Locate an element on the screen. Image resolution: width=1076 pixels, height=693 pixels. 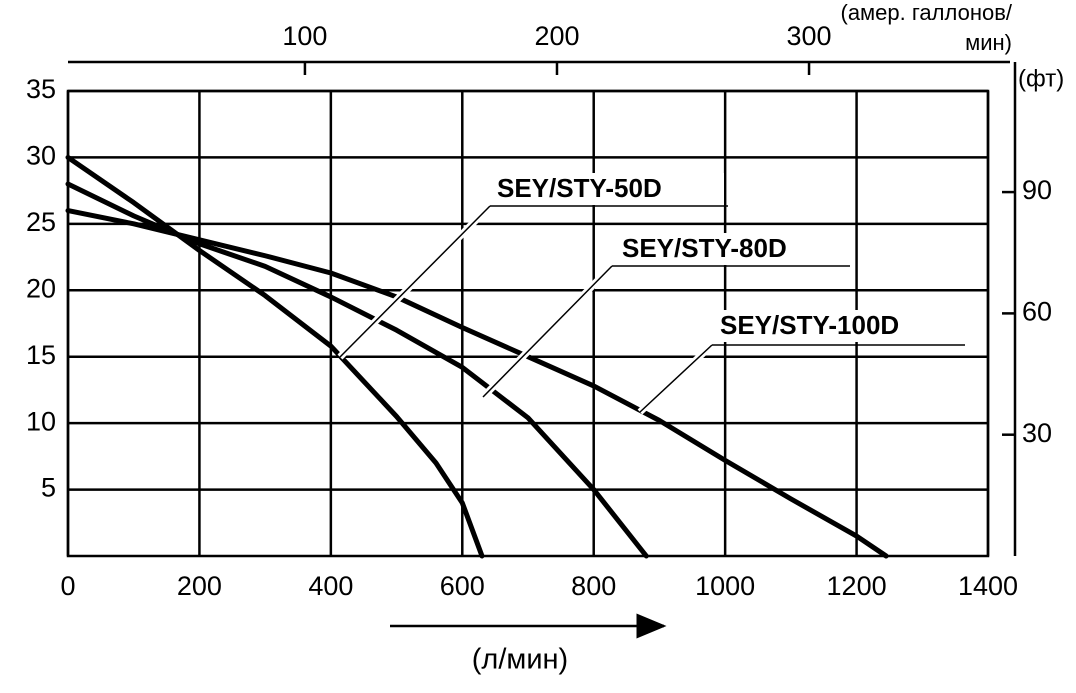
x-tick-label: 800 is located at coordinates (593, 586).